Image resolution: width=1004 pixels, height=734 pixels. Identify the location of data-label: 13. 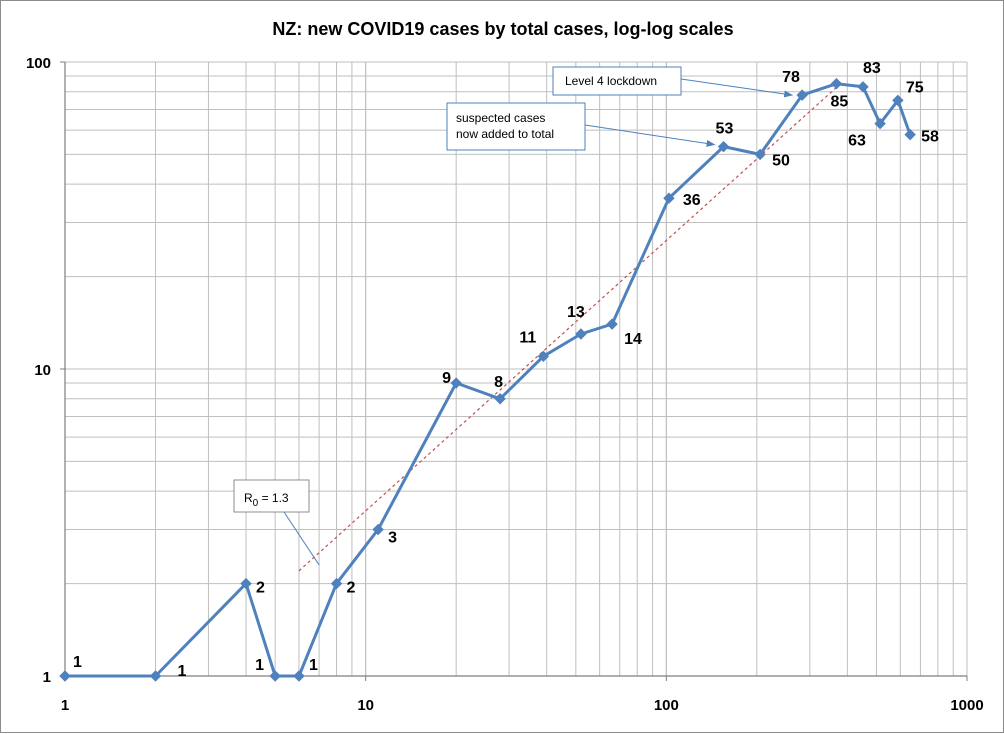
(576, 312).